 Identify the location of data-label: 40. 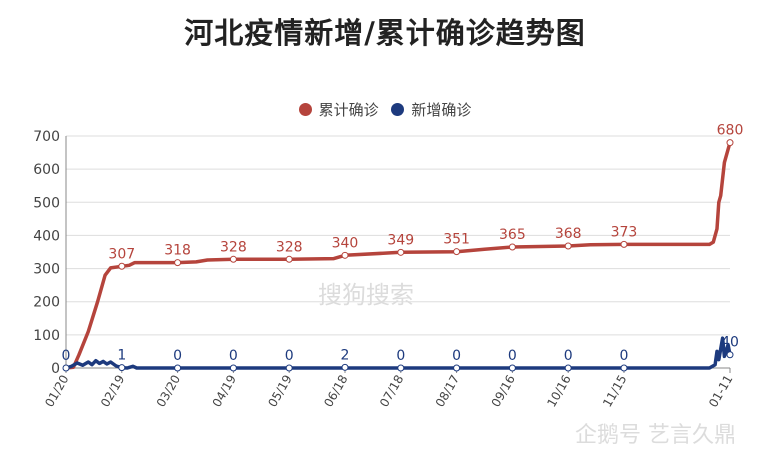
(730, 343).